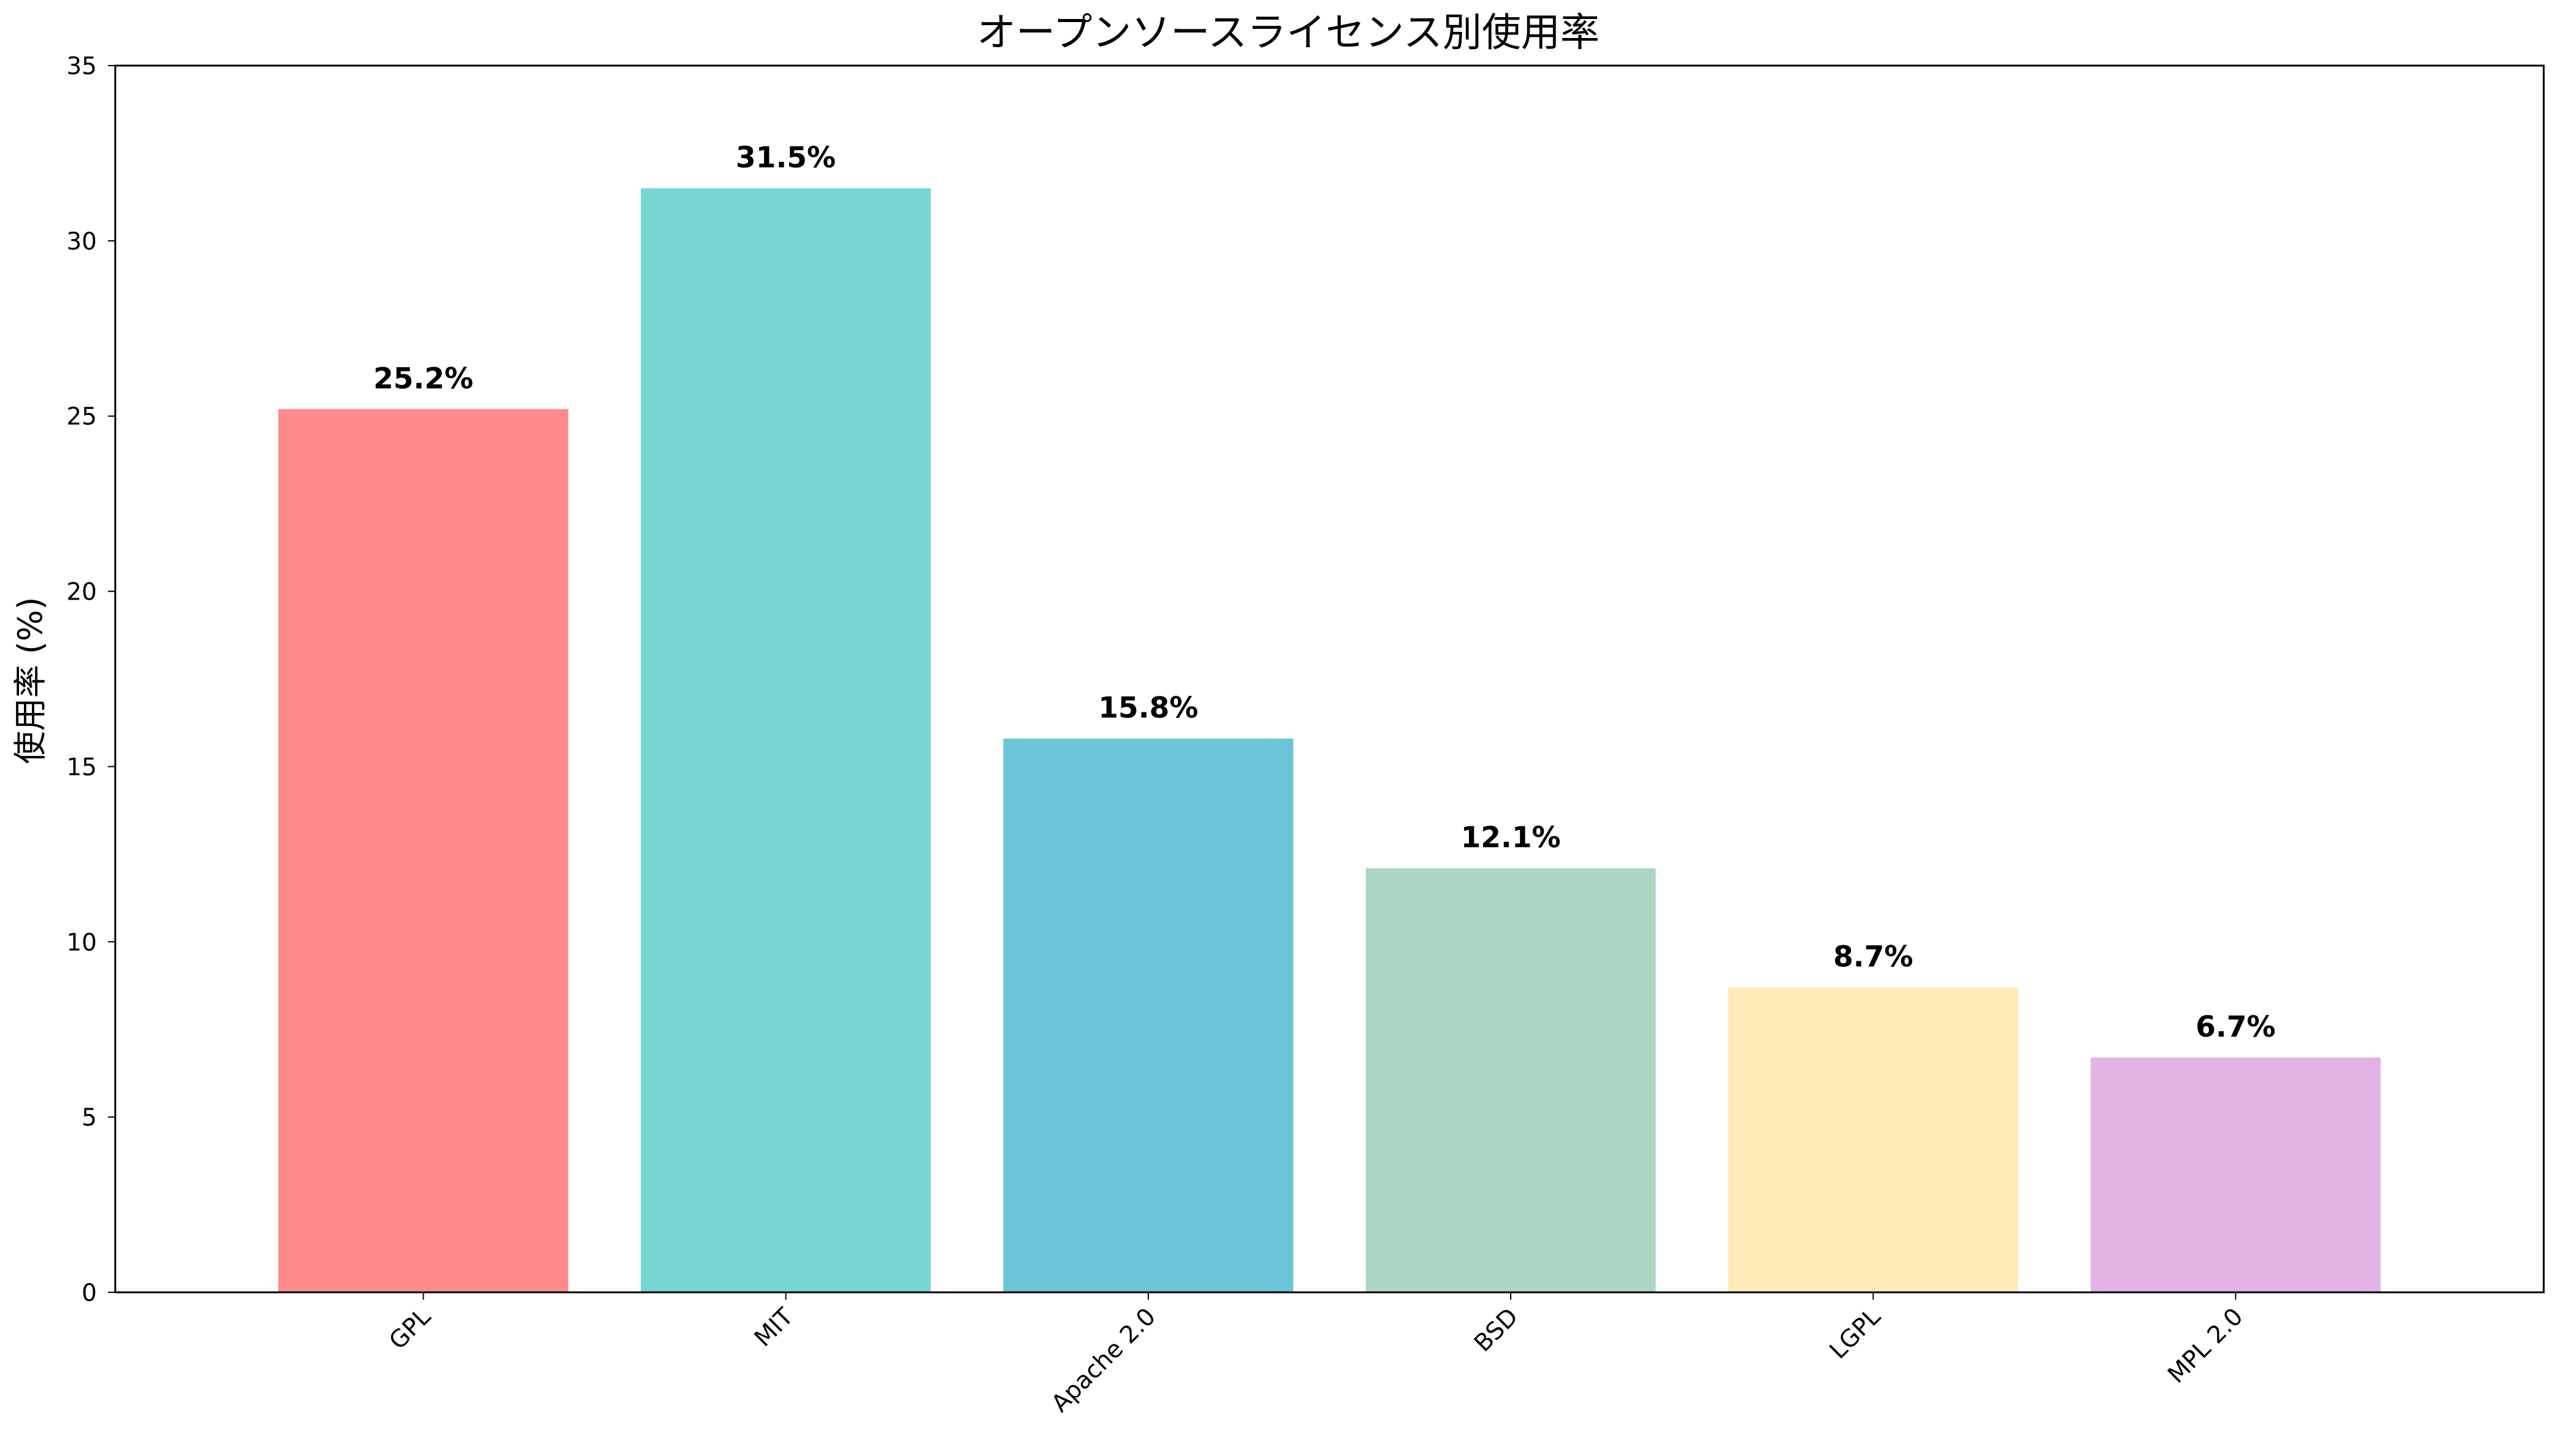  What do you see at coordinates (1148, 708) in the screenshot?
I see `data-label-apache-2-0: 15.8%` at bounding box center [1148, 708].